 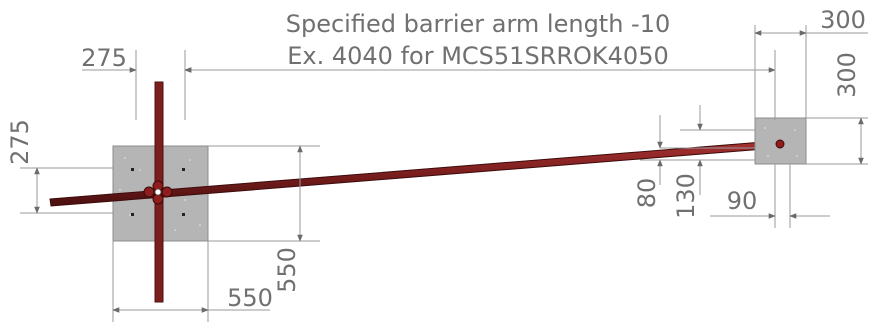 I want to click on concrete-texture, so click(x=160, y=194).